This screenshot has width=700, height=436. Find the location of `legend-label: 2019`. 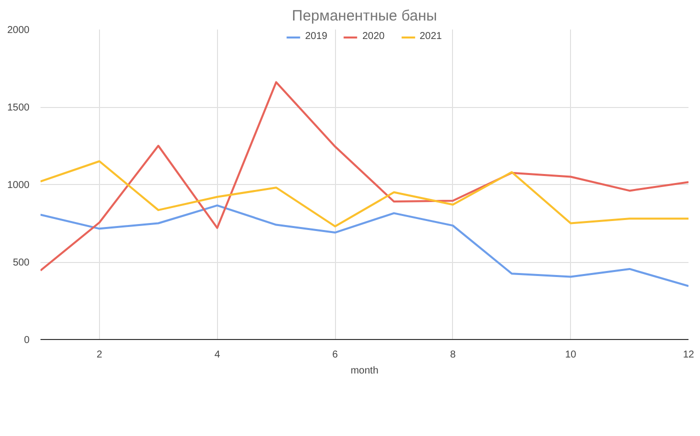

legend-label: 2019 is located at coordinates (316, 36).